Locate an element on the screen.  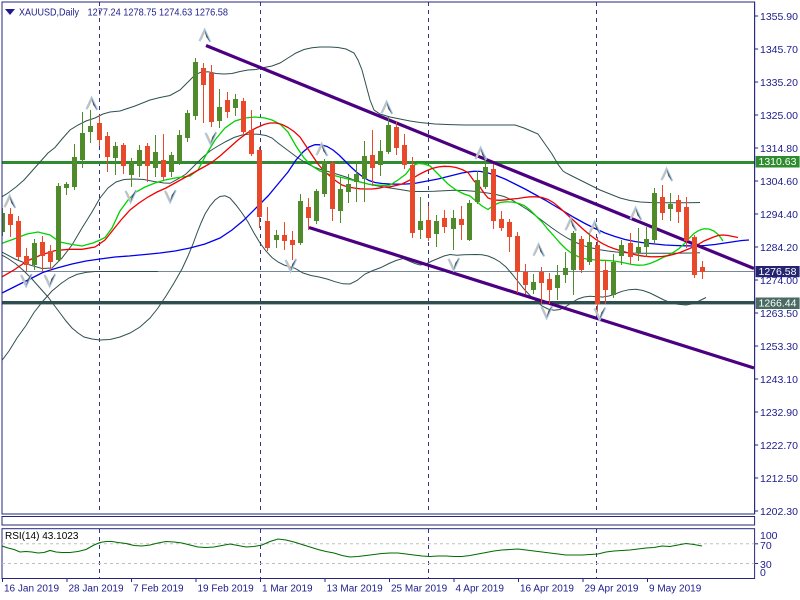
svg-text: 25 Mar 2019 is located at coordinates (419, 589).